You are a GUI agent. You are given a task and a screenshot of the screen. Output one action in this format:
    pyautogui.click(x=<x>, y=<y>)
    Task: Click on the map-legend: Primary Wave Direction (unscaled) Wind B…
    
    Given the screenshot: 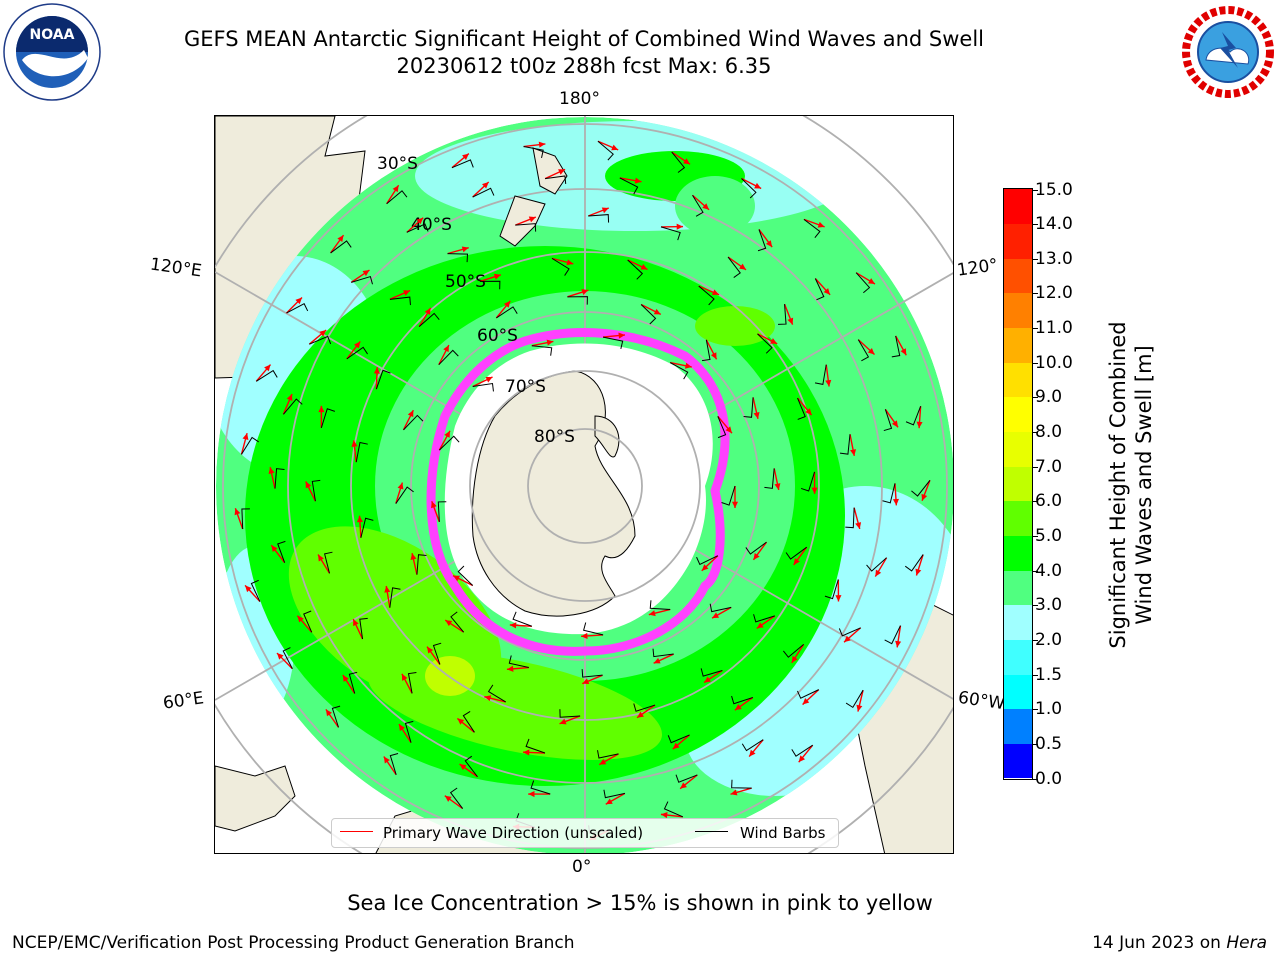 What is the action you would take?
    pyautogui.click(x=585, y=833)
    